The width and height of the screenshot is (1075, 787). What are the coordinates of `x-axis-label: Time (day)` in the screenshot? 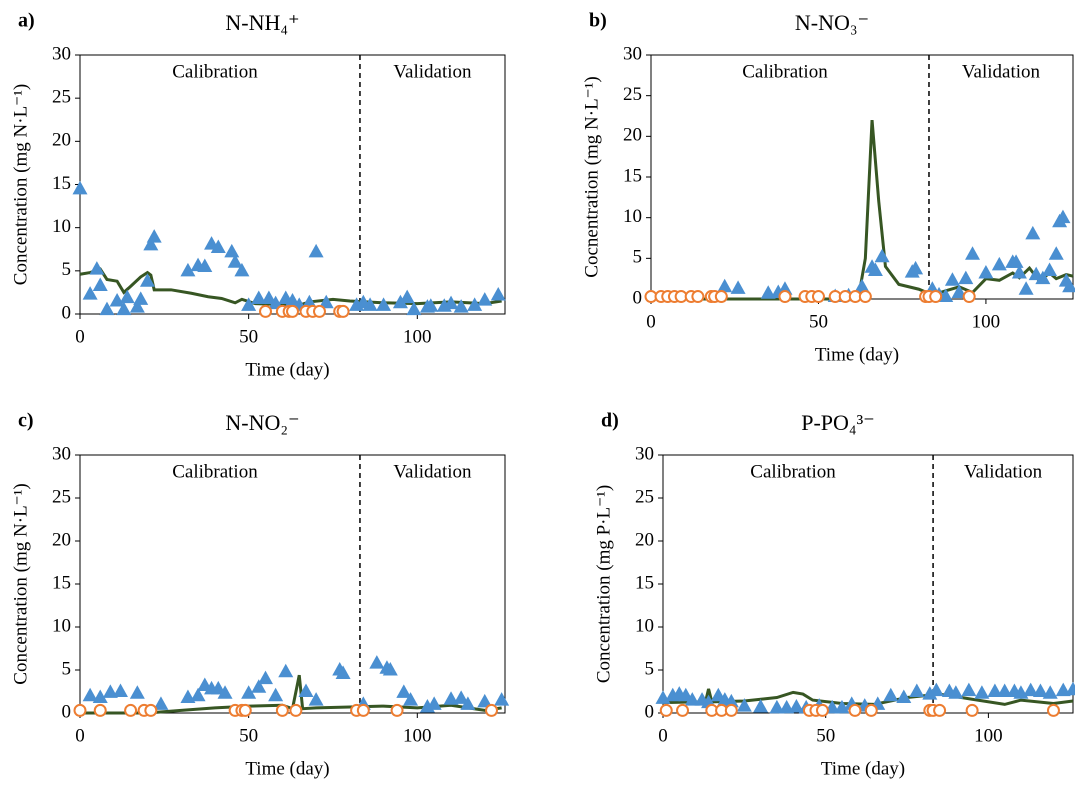 It's located at (287, 768).